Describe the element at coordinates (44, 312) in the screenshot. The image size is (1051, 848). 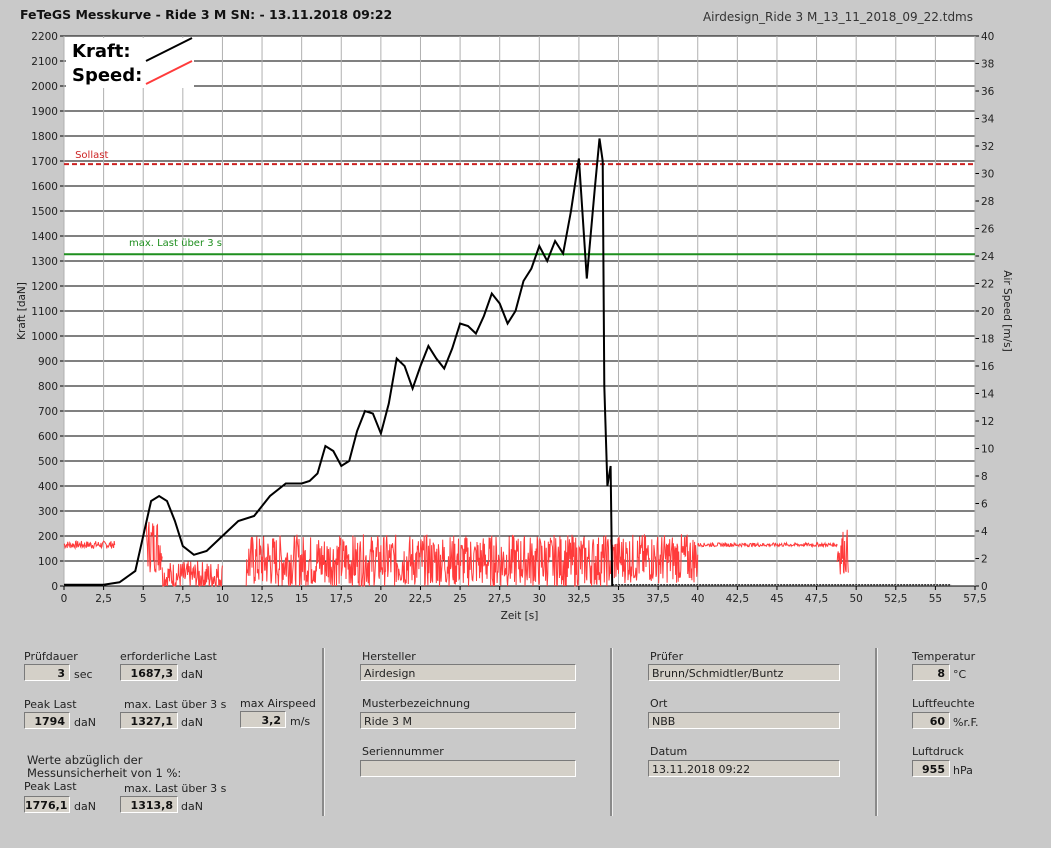
I see `y-tick-label: 1100` at that location.